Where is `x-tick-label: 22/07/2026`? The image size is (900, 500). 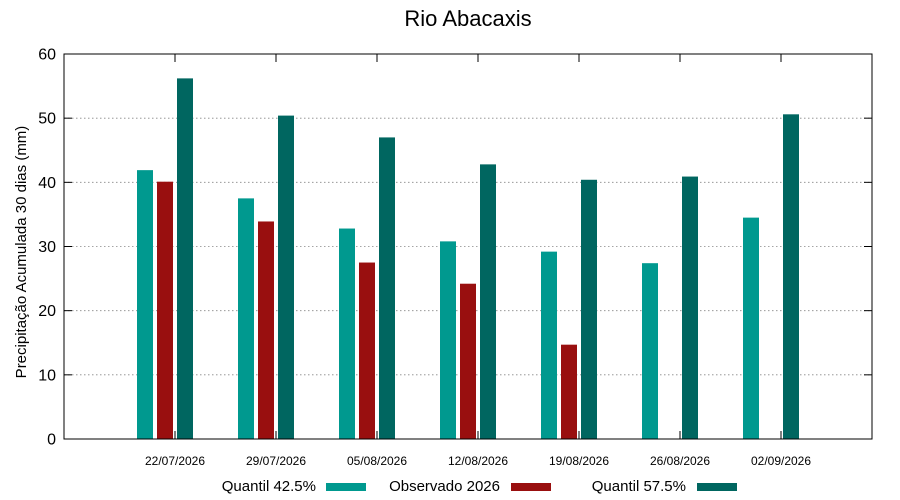 x-tick-label: 22/07/2026 is located at coordinates (175, 461).